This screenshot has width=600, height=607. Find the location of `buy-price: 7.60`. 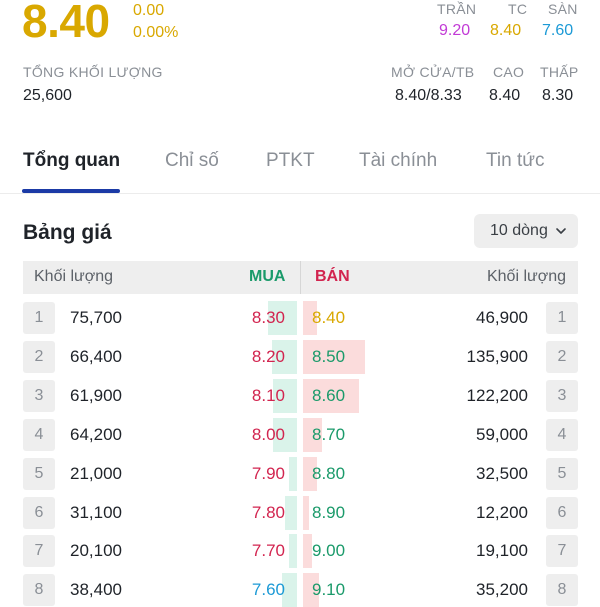

buy-price: 7.60 is located at coordinates (268, 589).